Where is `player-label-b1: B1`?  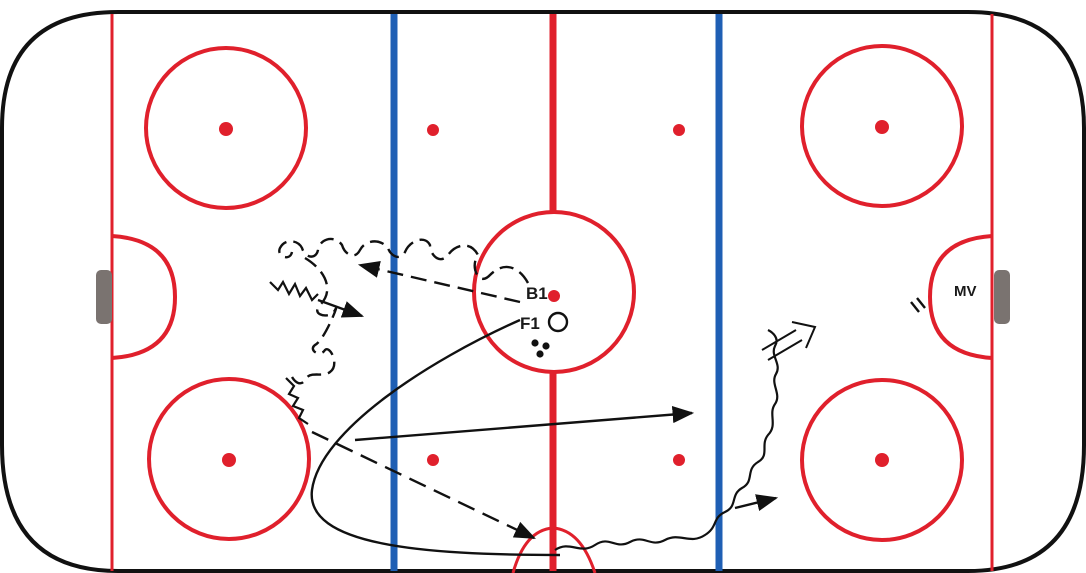
player-label-b1: B1 is located at coordinates (537, 293).